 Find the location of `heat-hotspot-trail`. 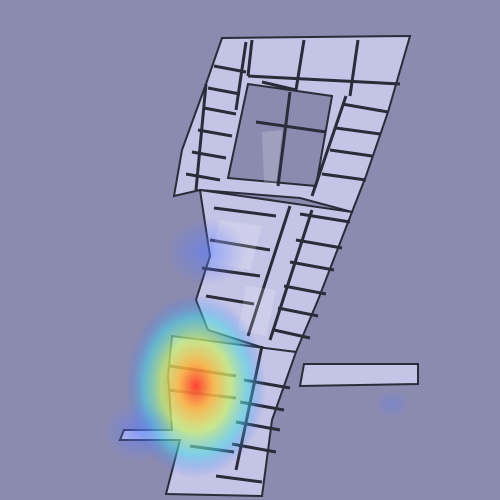

heat-hotspot-trail is located at coordinates (138, 432).